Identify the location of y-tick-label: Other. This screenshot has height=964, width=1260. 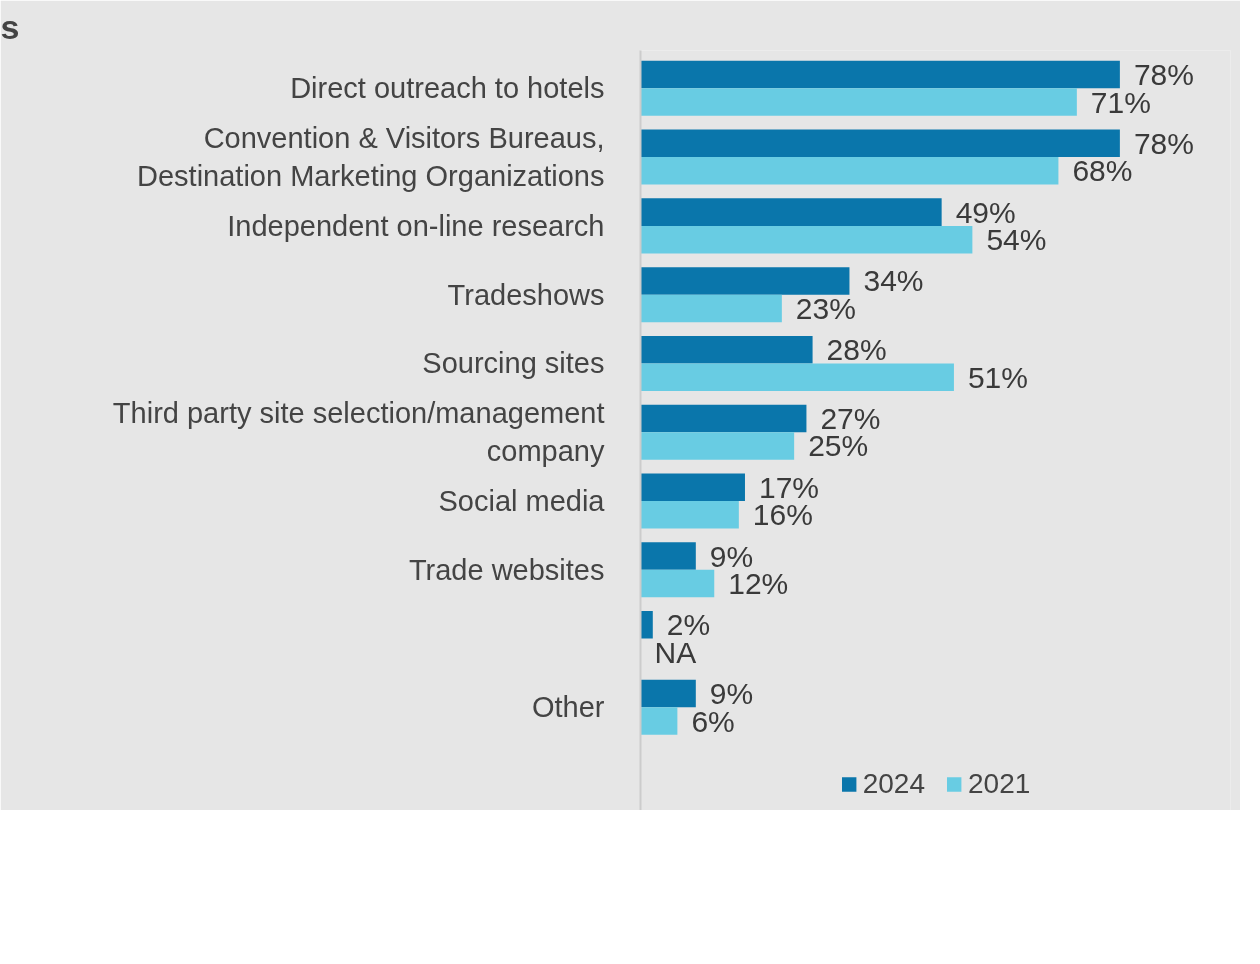
(568, 707).